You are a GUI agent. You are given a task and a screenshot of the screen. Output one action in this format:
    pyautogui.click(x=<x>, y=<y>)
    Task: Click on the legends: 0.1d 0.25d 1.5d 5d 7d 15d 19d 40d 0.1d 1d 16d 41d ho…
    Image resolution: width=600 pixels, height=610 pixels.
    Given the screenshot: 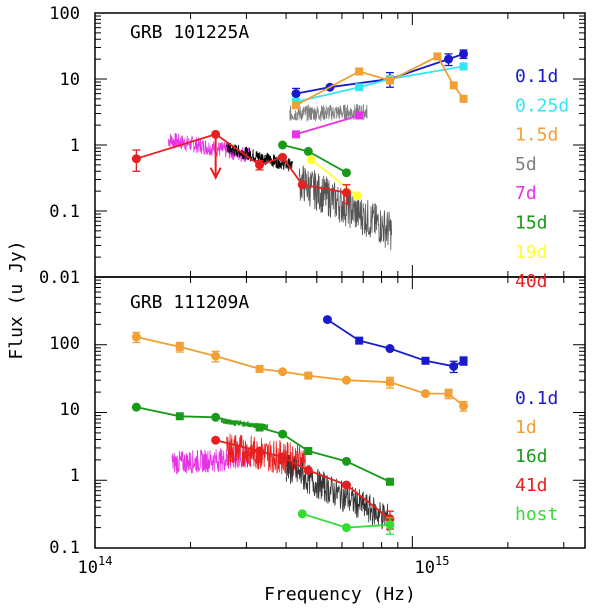 What is the action you would take?
    pyautogui.click(x=542, y=295)
    